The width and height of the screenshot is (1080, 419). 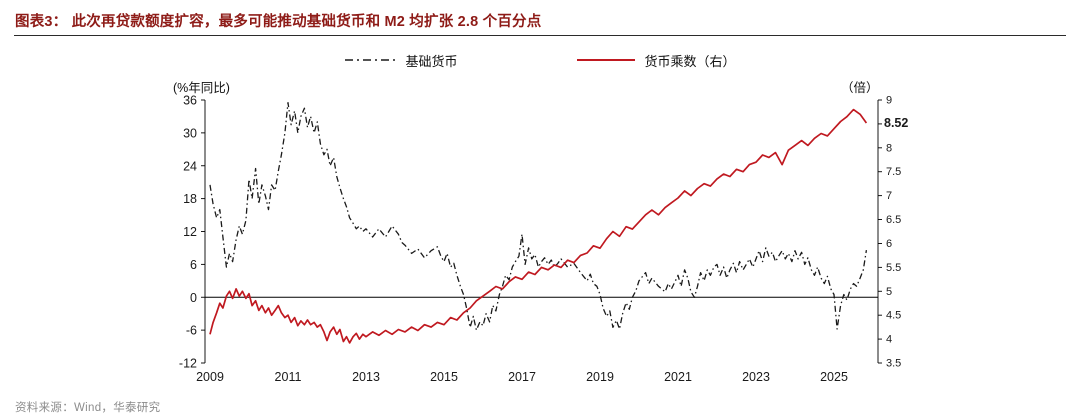 I want to click on right-tick-label: 4, so click(x=889, y=340).